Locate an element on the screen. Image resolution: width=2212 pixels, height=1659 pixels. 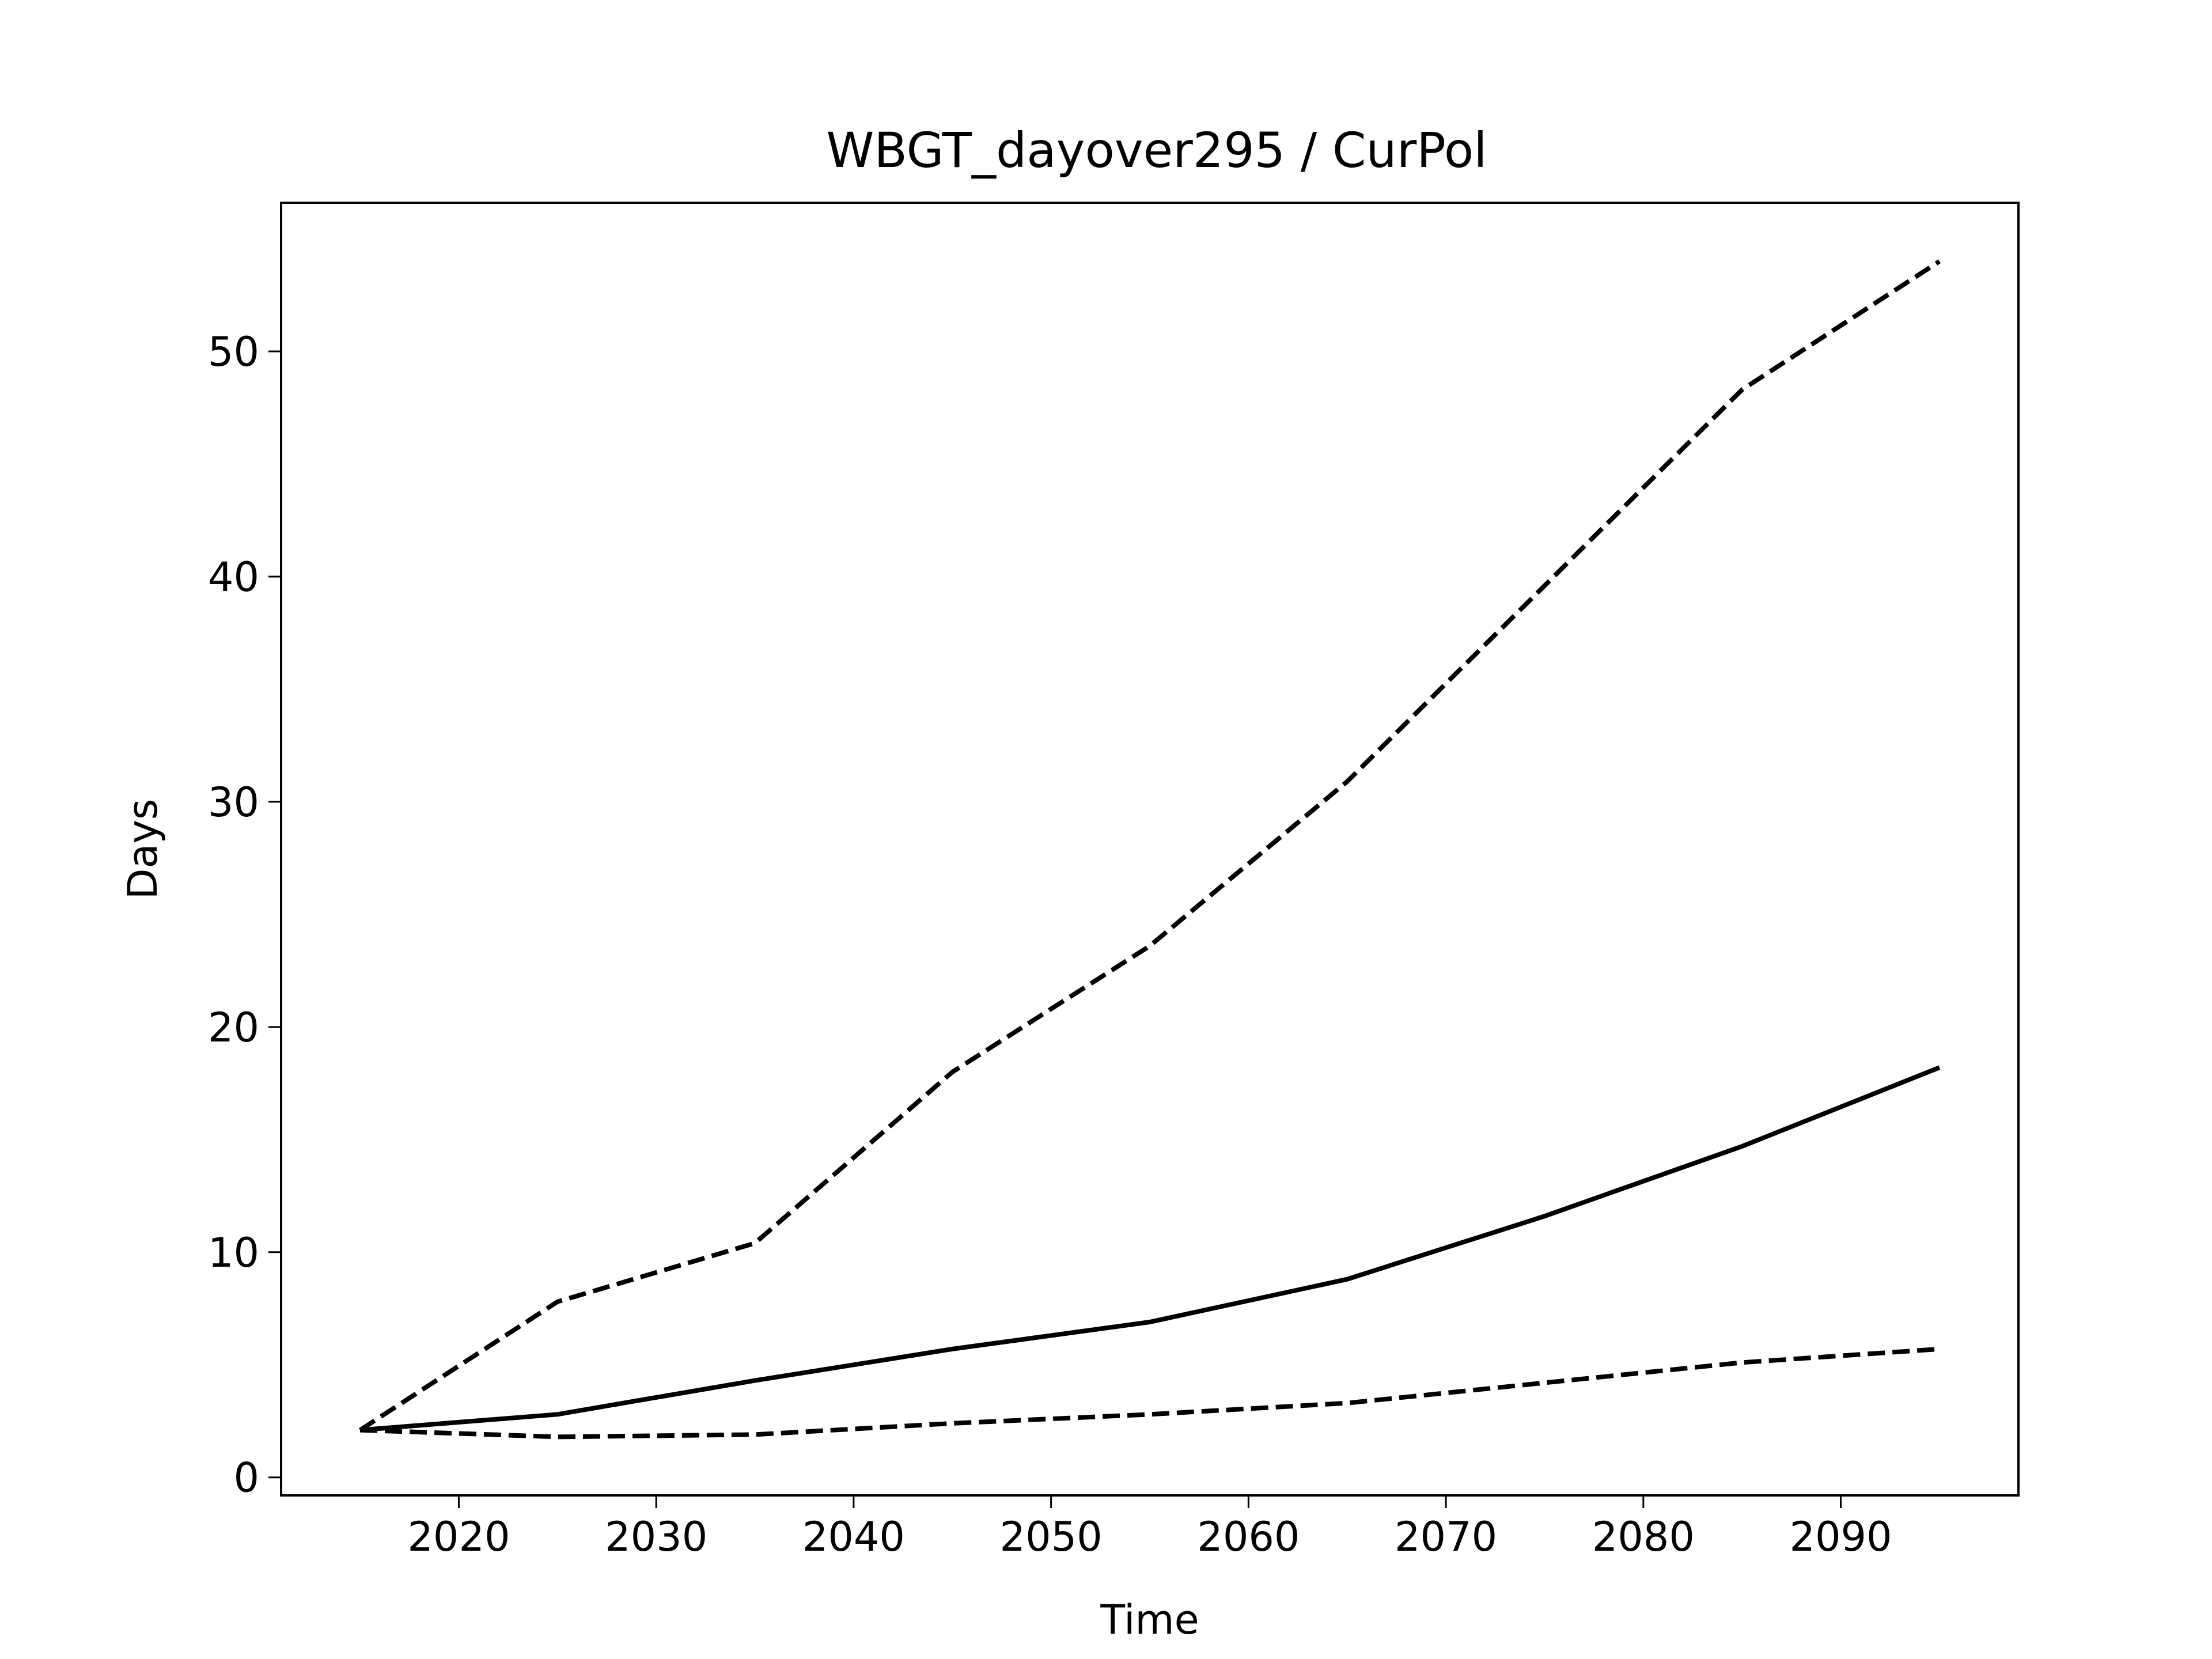
x-tick-label: 2080 is located at coordinates (1643, 1536).